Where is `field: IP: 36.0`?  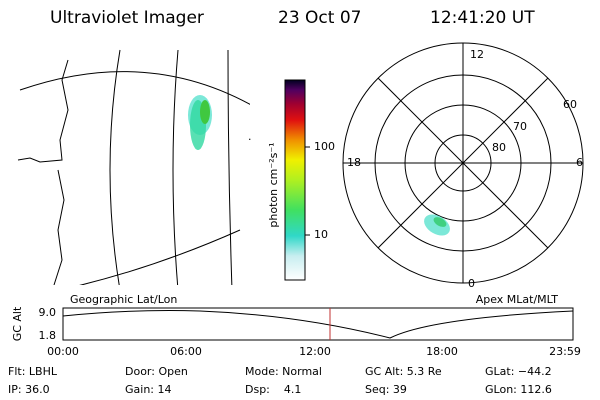
field: IP: 36.0 is located at coordinates (29, 389).